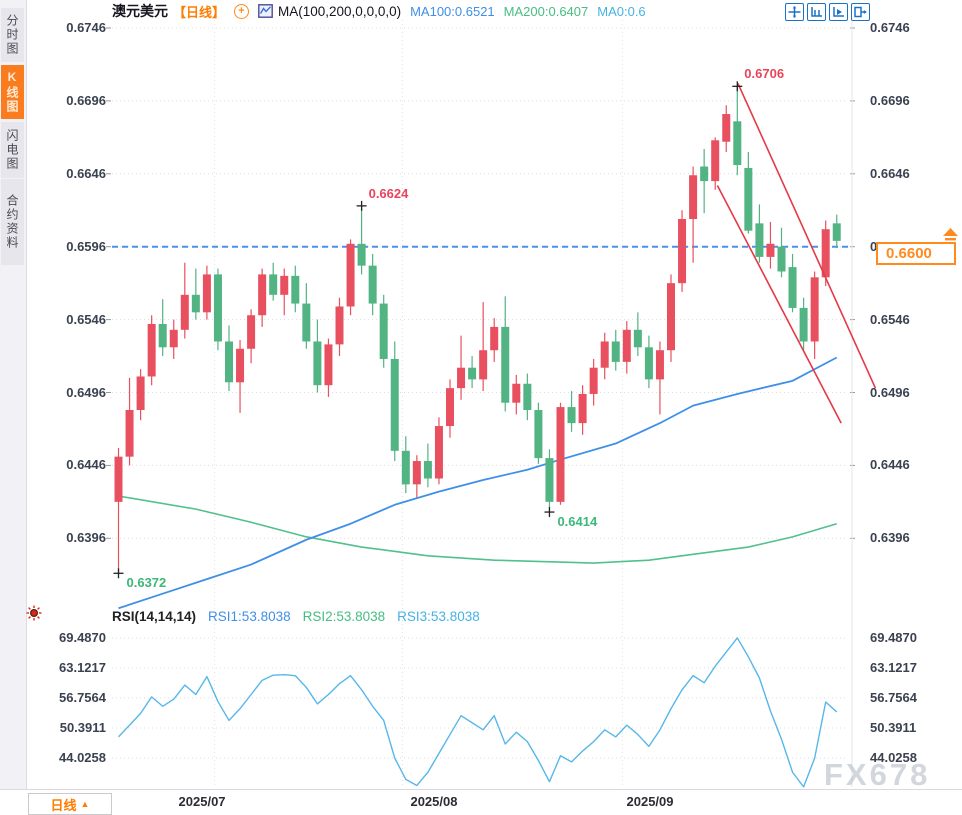  I want to click on price-axis-label-right: 0.6646, so click(890, 173).